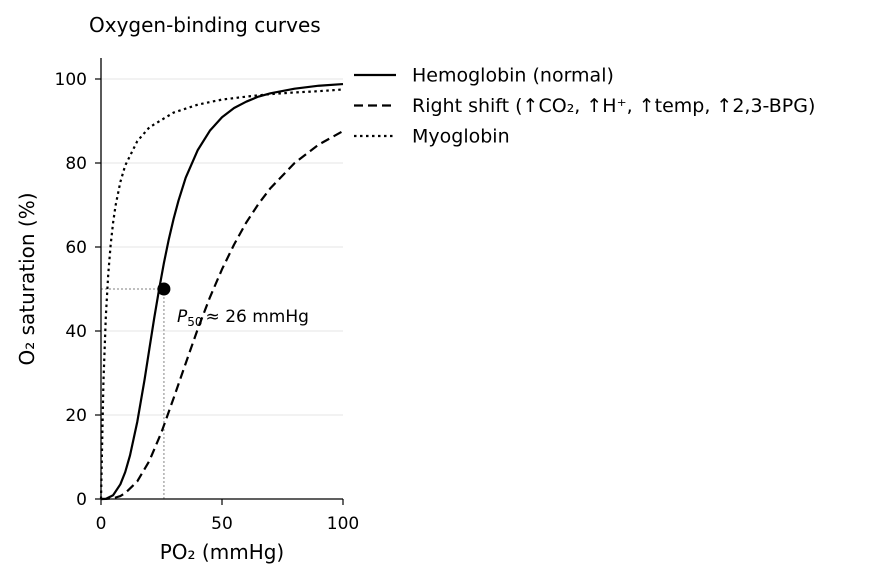 Image resolution: width=877 pixels, height=580 pixels. I want to click on y-tick-label-40: 40, so click(76, 332).